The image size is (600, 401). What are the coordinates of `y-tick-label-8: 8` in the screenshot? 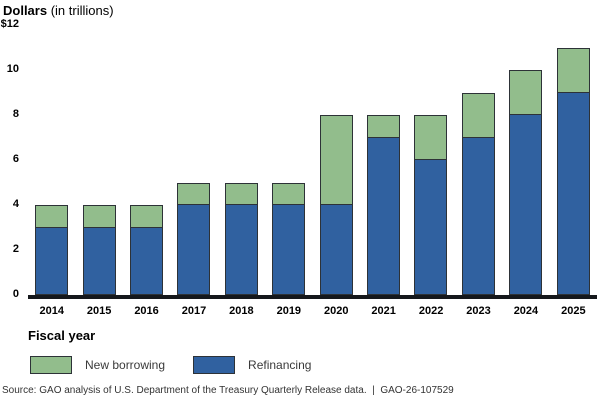 It's located at (15, 114).